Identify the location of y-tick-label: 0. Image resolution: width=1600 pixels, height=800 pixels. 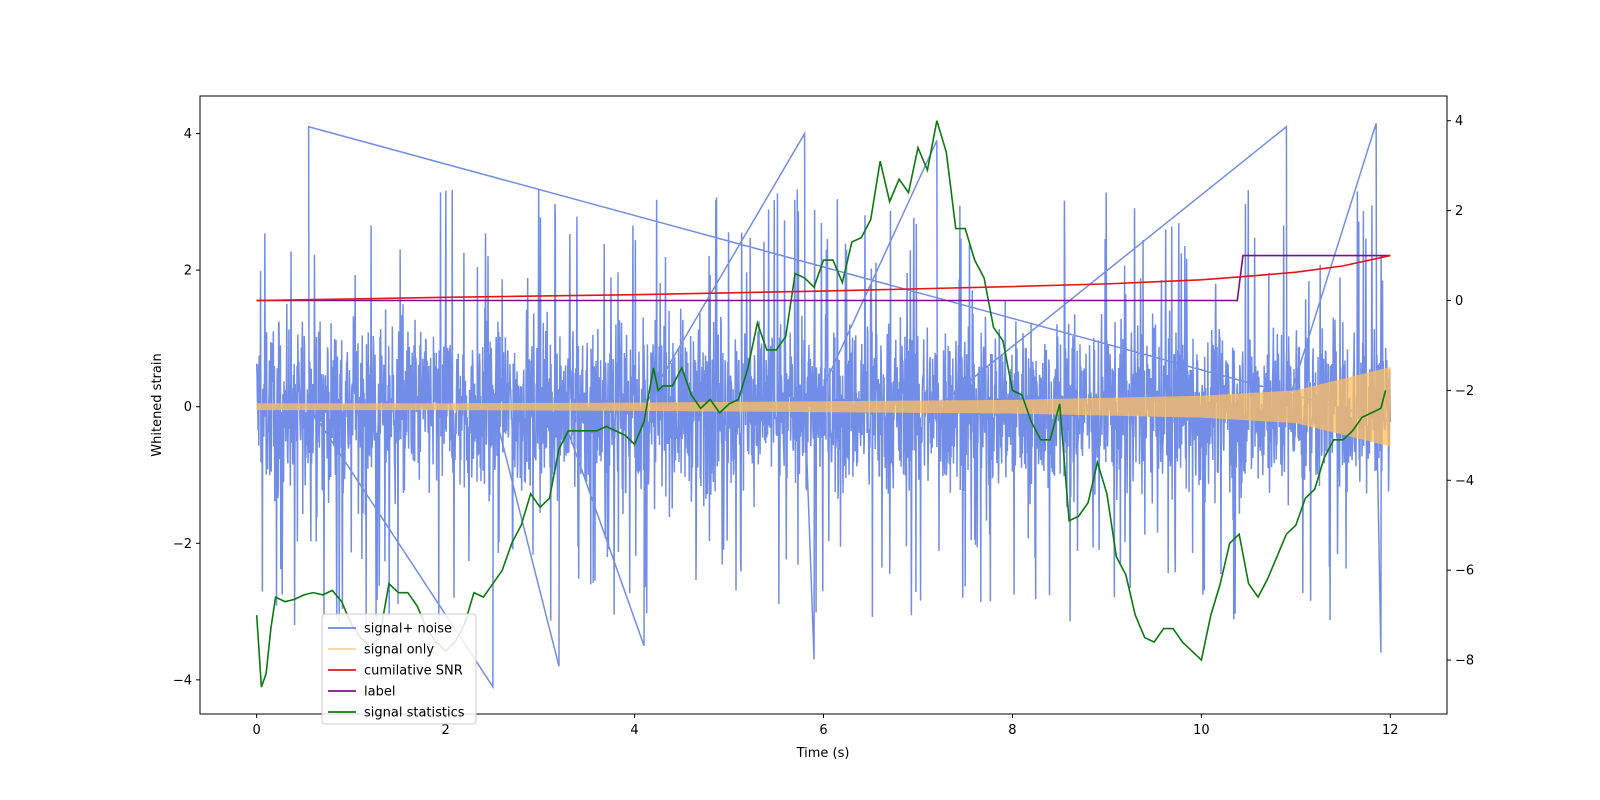
(188, 407).